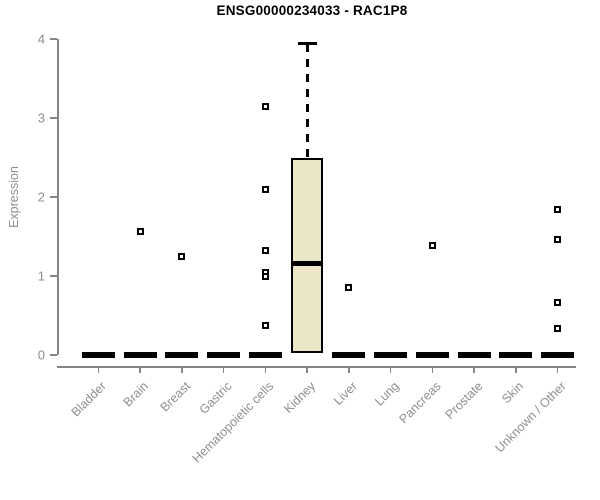  What do you see at coordinates (300, 397) in the screenshot?
I see `x-tick-label: Kidney` at bounding box center [300, 397].